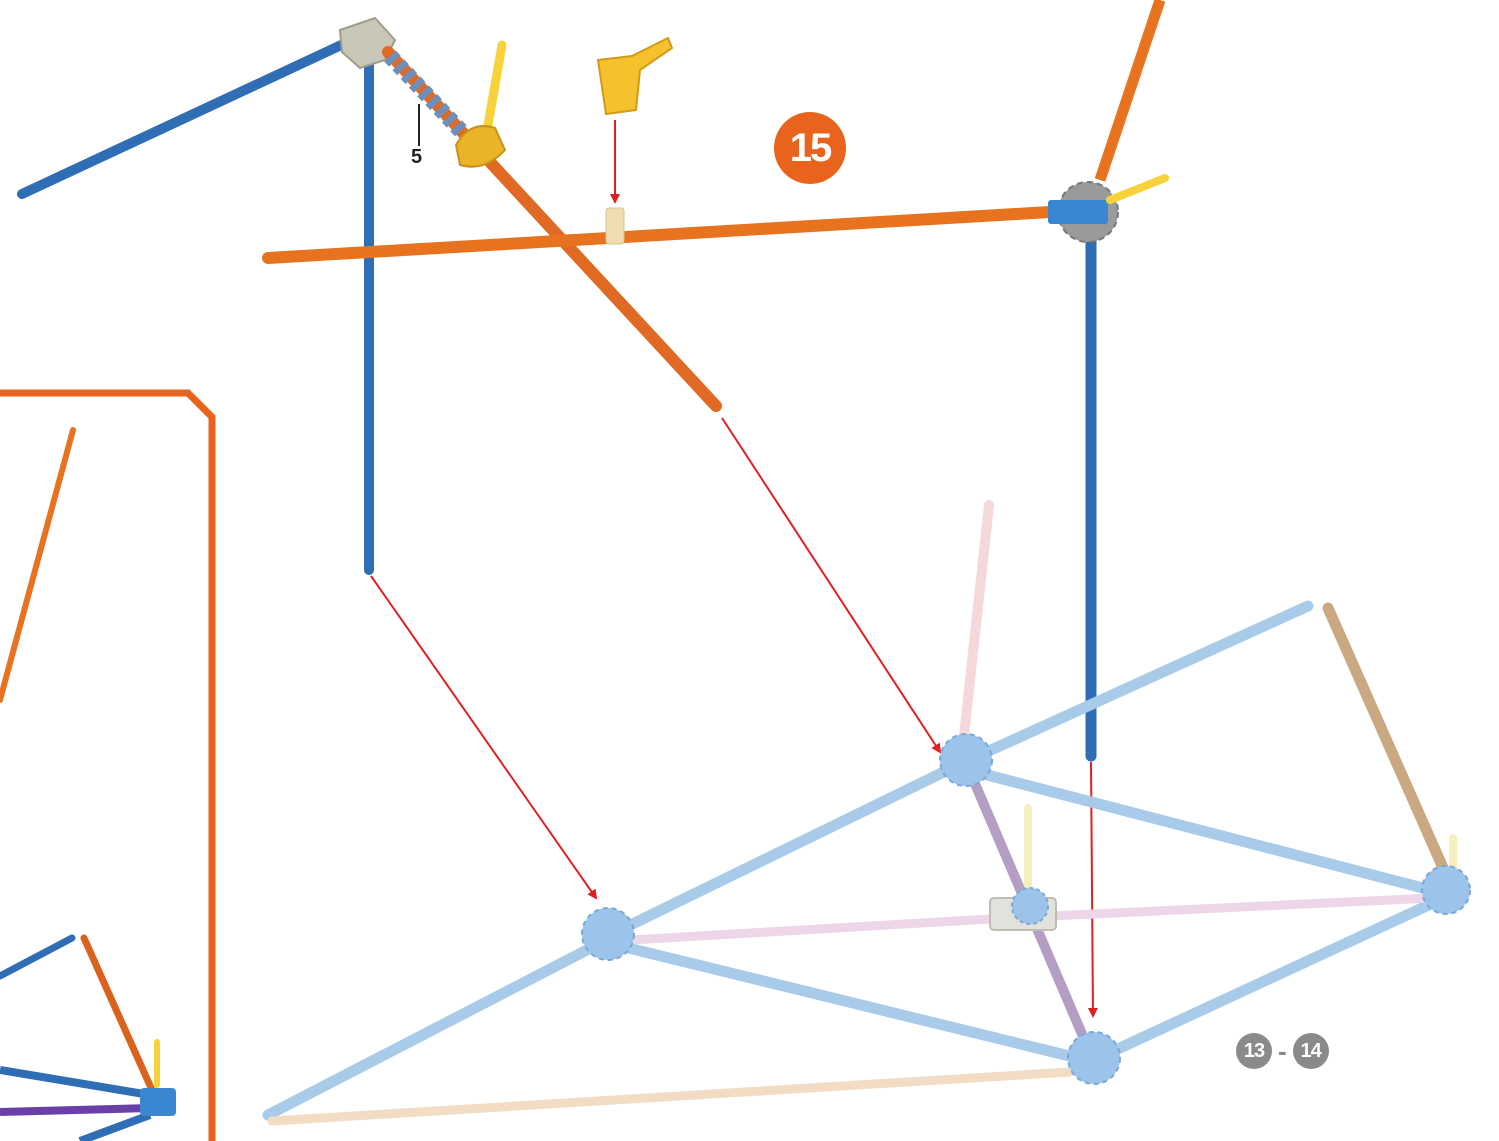  I want to click on hub-back, so click(966, 760).